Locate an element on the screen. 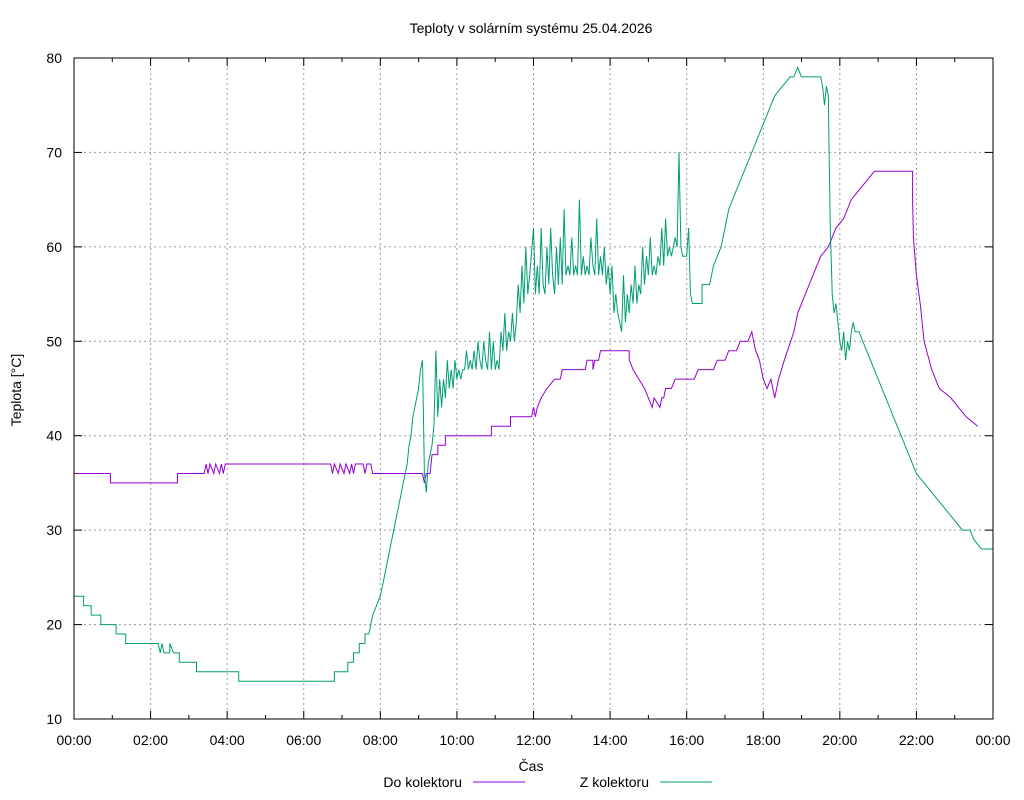  y-tick-label: 40 is located at coordinates (54, 436).